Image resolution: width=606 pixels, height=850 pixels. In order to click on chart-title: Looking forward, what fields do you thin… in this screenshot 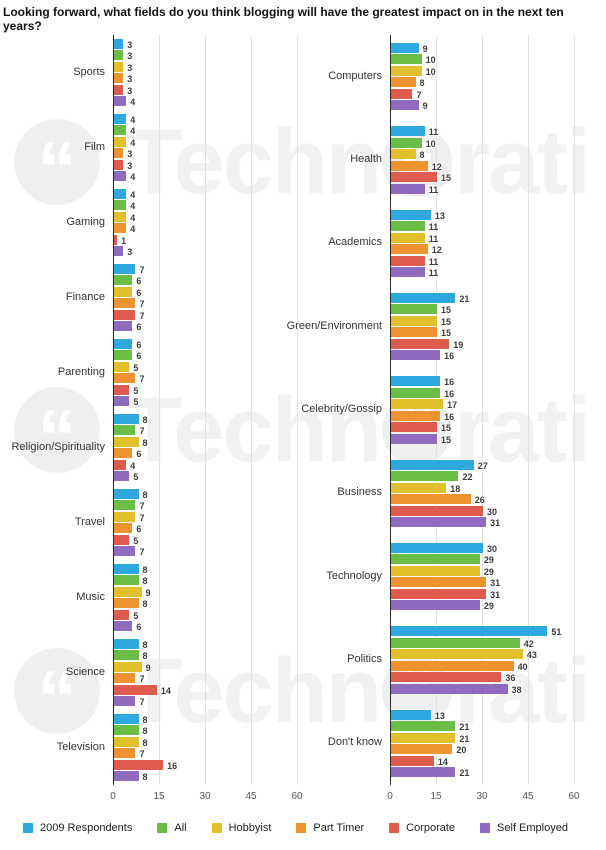, I will do `click(283, 19)`.